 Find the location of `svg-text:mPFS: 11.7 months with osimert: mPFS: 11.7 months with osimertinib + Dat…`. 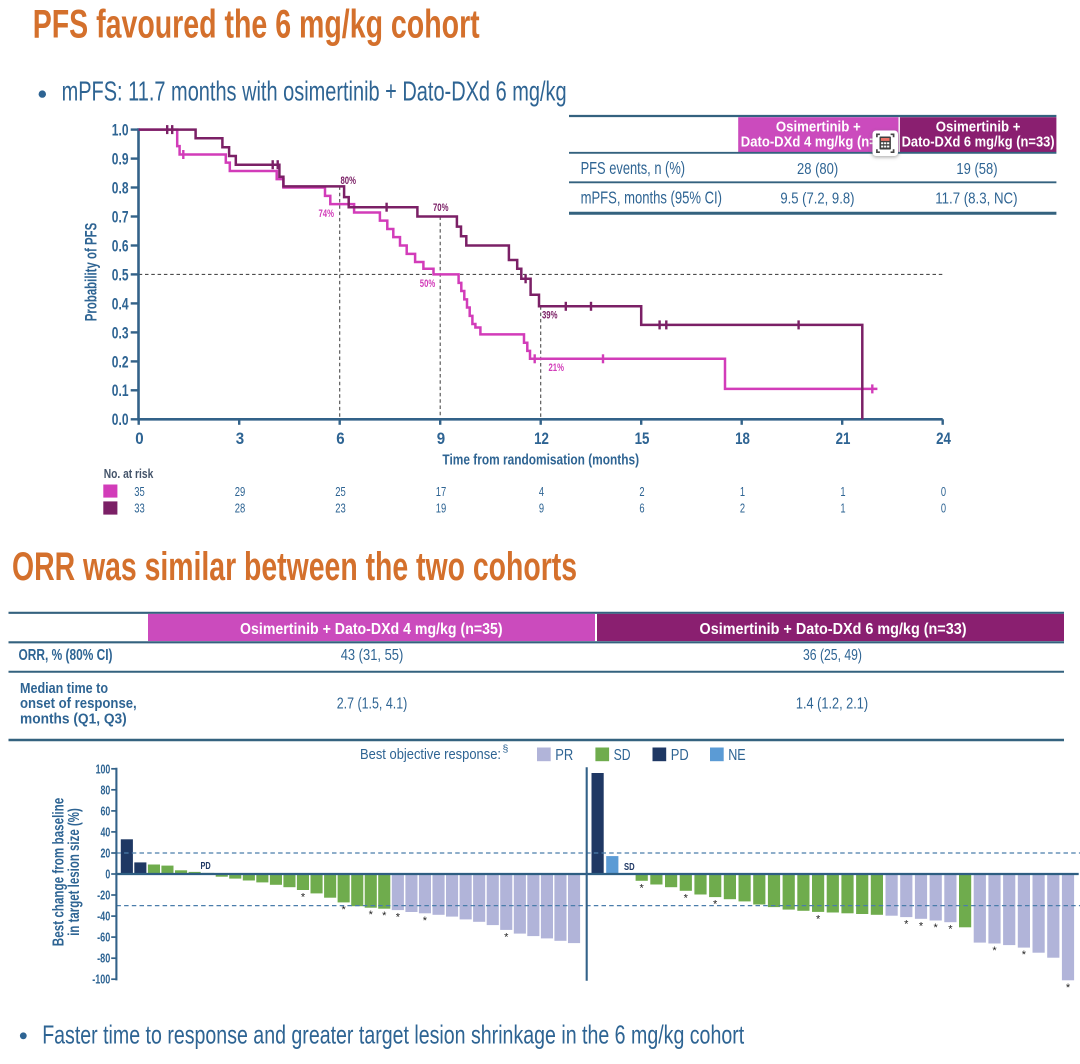

svg-text:mPFS: 11.7 months with osimert: mPFS: 11.7 months with osimertinib + Dat… is located at coordinates (314, 90).